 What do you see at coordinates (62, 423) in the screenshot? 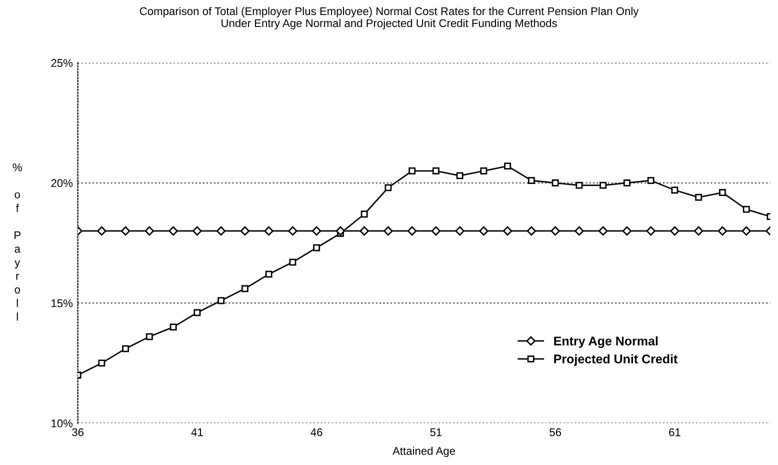
I see `y-tick-label: 10%` at bounding box center [62, 423].